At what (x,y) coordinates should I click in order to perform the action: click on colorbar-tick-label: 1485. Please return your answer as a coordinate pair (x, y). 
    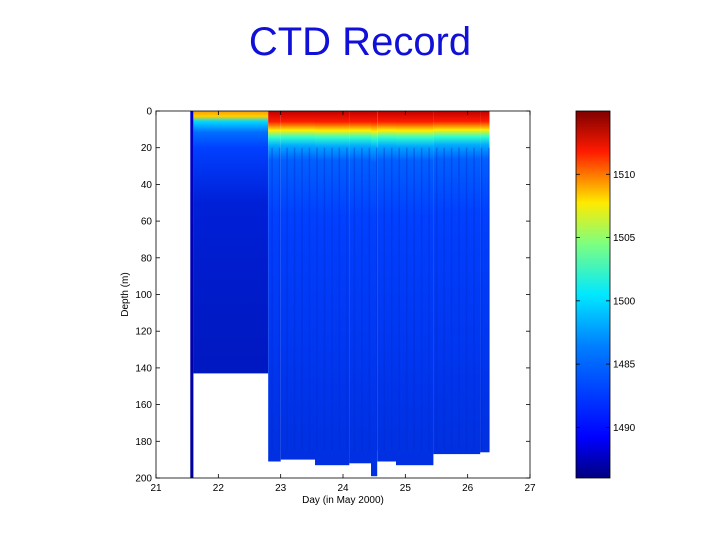
    Looking at the image, I should click on (624, 365).